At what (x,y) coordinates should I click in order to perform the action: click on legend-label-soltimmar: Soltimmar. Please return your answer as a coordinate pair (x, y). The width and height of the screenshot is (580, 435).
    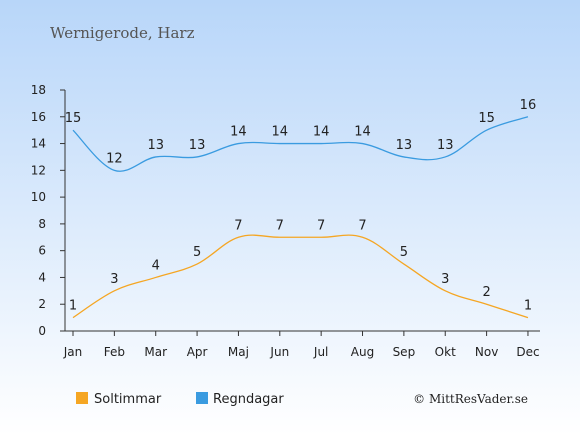
    Looking at the image, I should click on (128, 399).